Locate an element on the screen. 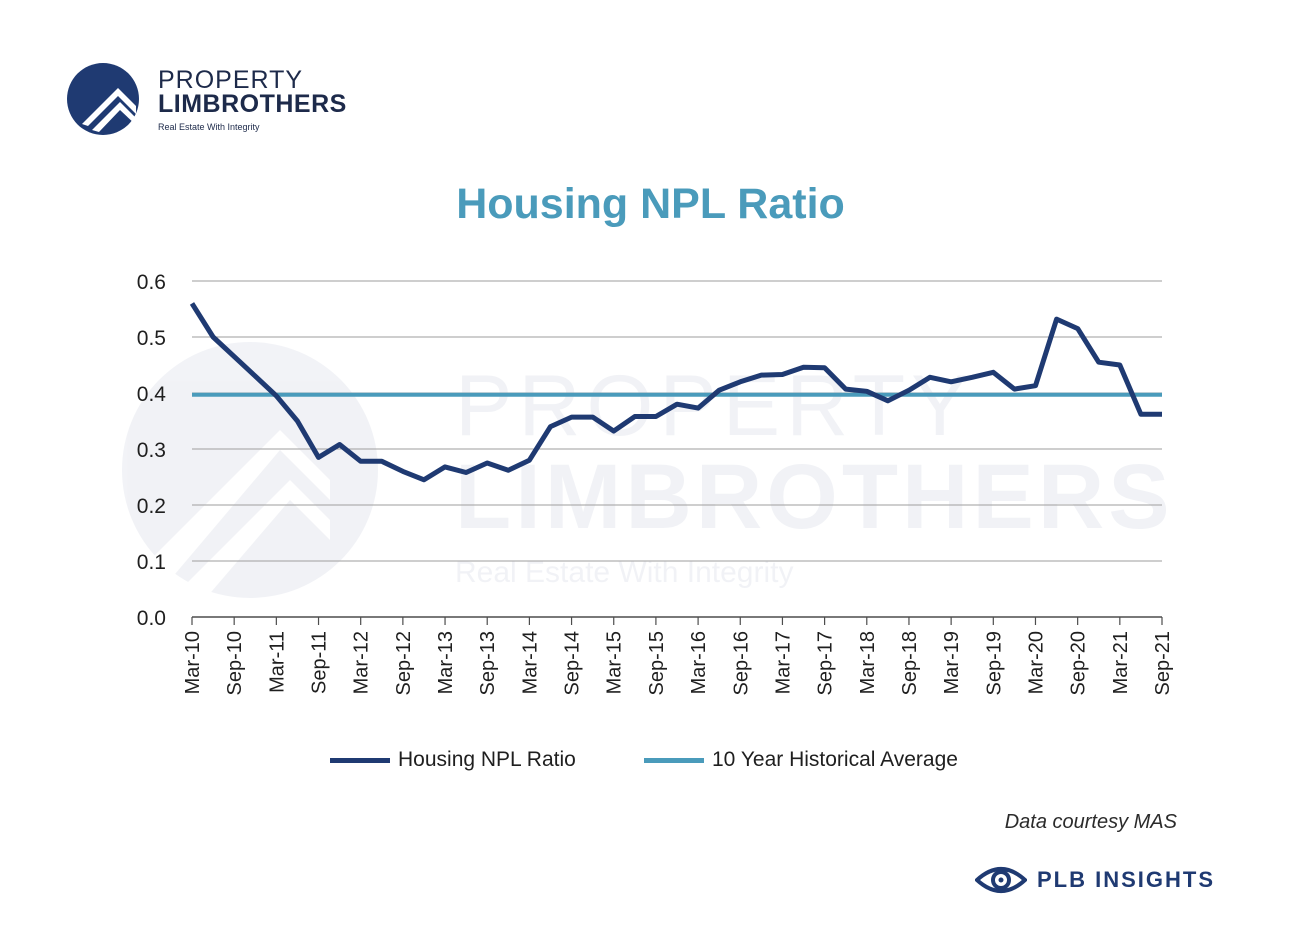 This screenshot has width=1301, height=939. legend-item-npl-ratio: Housing NPL Ratio is located at coordinates (453, 760).